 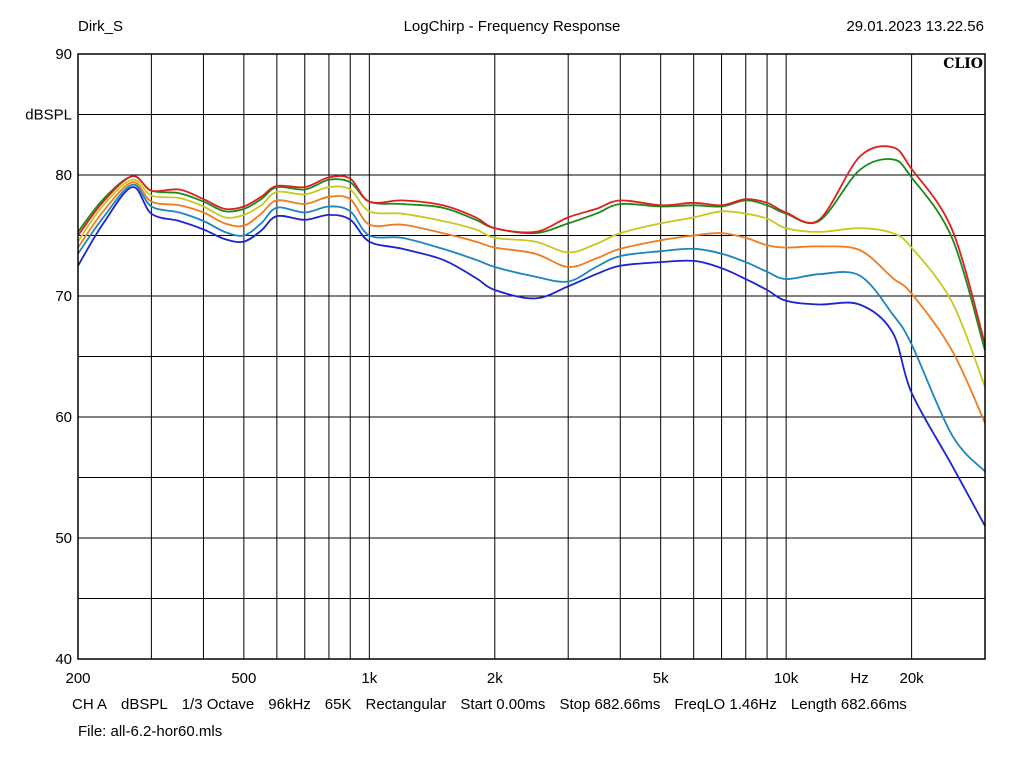 I want to click on footer-setting-item: FreqLO 1.46Hz, so click(x=725, y=704).